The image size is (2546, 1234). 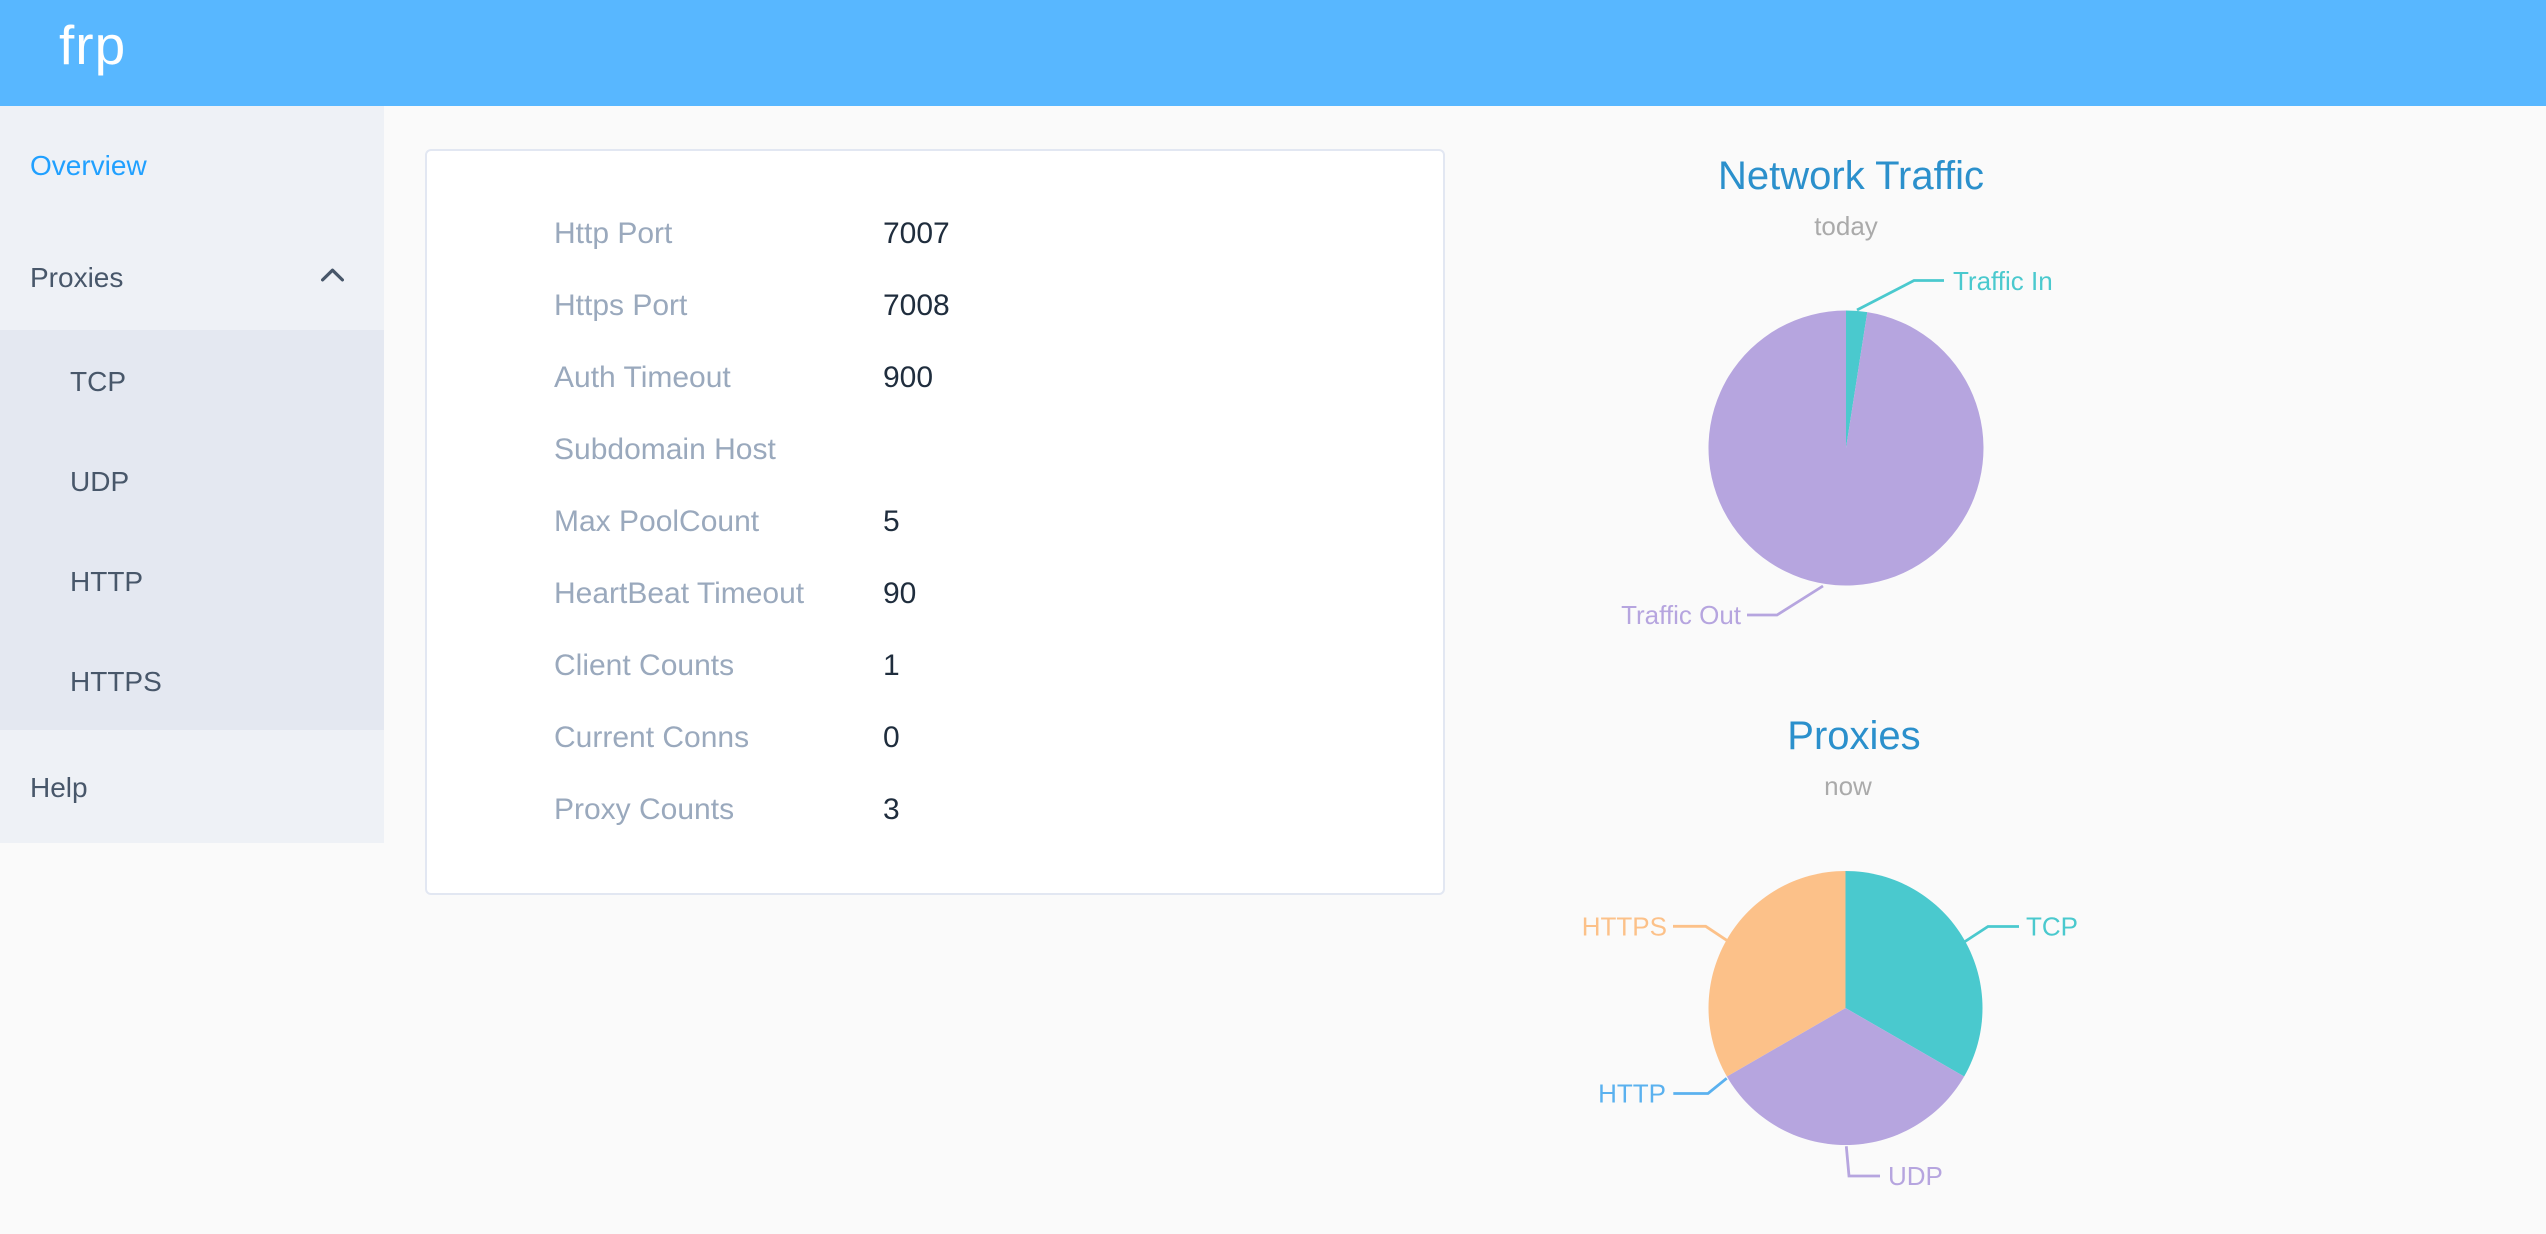 What do you see at coordinates (1632, 1094) in the screenshot?
I see `svg-text: HTTP` at bounding box center [1632, 1094].